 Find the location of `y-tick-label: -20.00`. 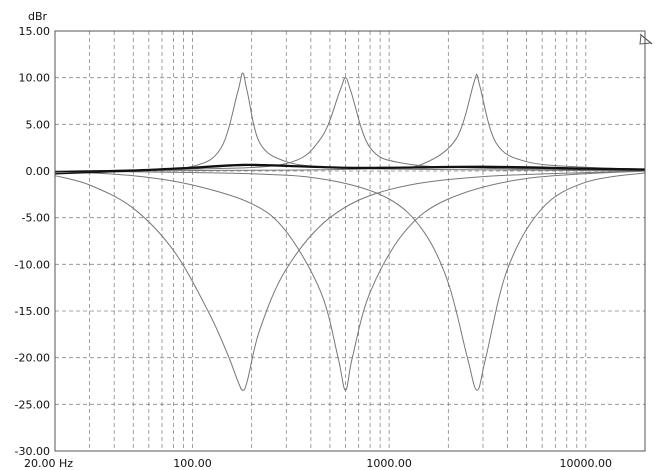

y-tick-label: -20.00 is located at coordinates (32, 358).